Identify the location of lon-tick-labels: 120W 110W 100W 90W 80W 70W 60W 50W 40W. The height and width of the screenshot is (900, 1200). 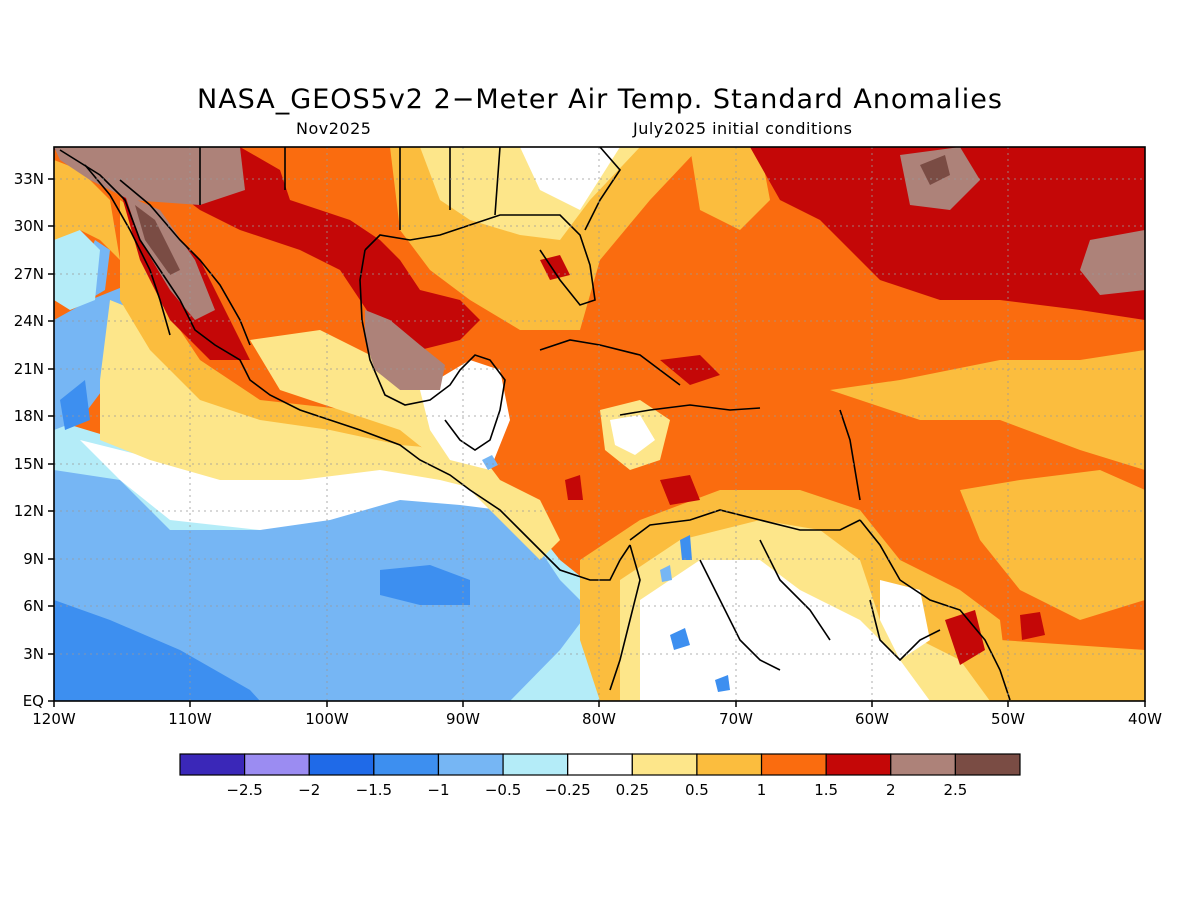
(597, 719).